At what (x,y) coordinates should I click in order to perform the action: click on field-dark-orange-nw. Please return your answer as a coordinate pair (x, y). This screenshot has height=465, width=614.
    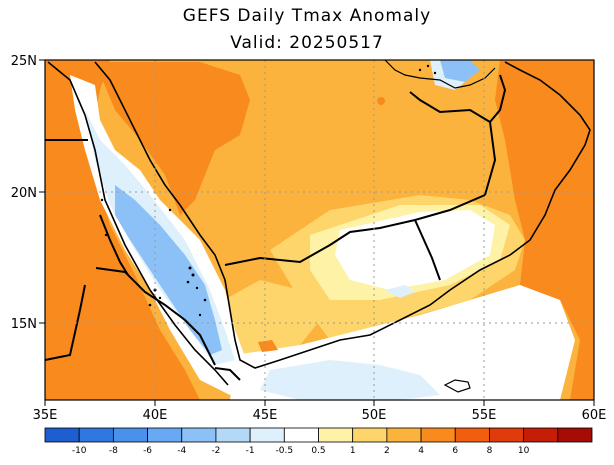
    Looking at the image, I should click on (172, 138).